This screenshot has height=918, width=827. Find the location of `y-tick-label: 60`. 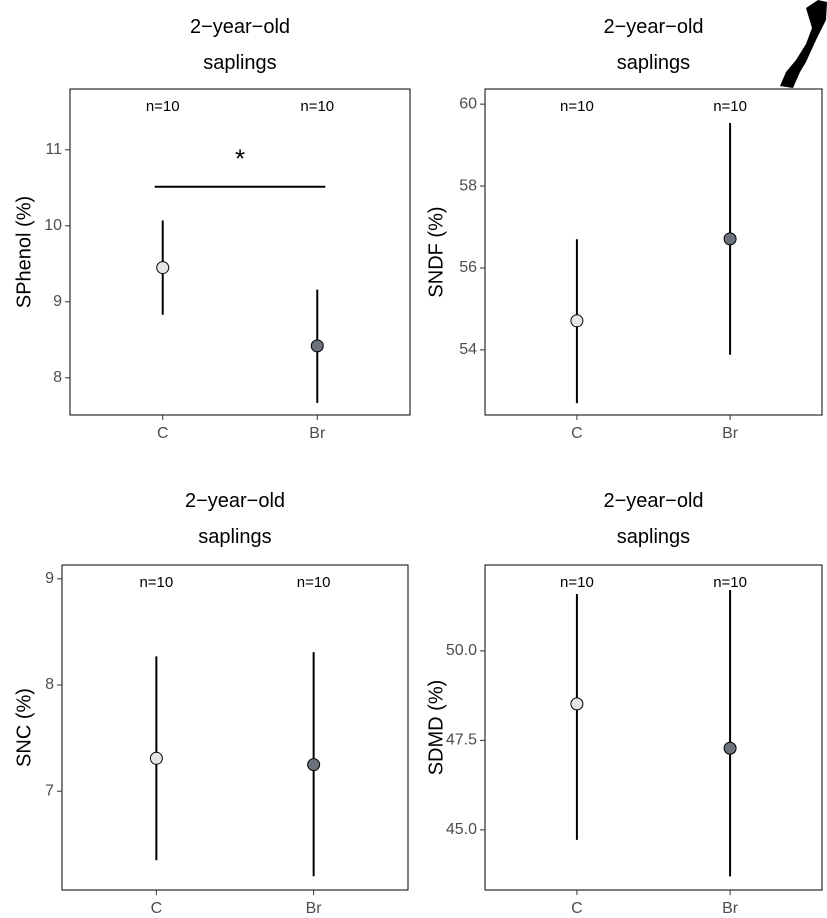

y-tick-label: 60 is located at coordinates (468, 103).